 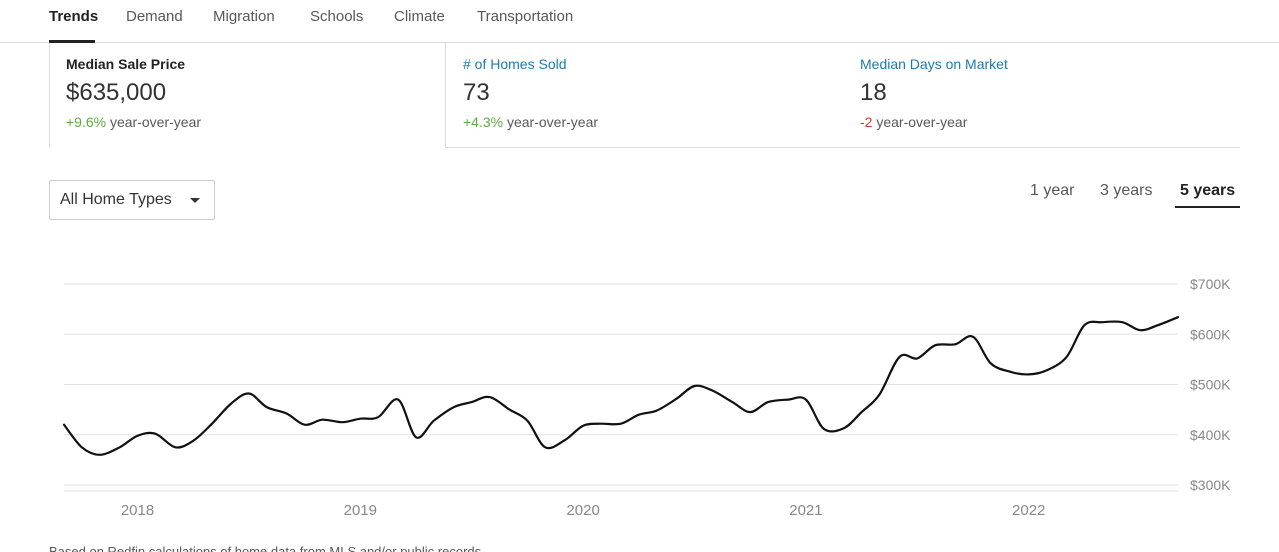 What do you see at coordinates (116, 92) in the screenshot?
I see `stat-value: $635,000` at bounding box center [116, 92].